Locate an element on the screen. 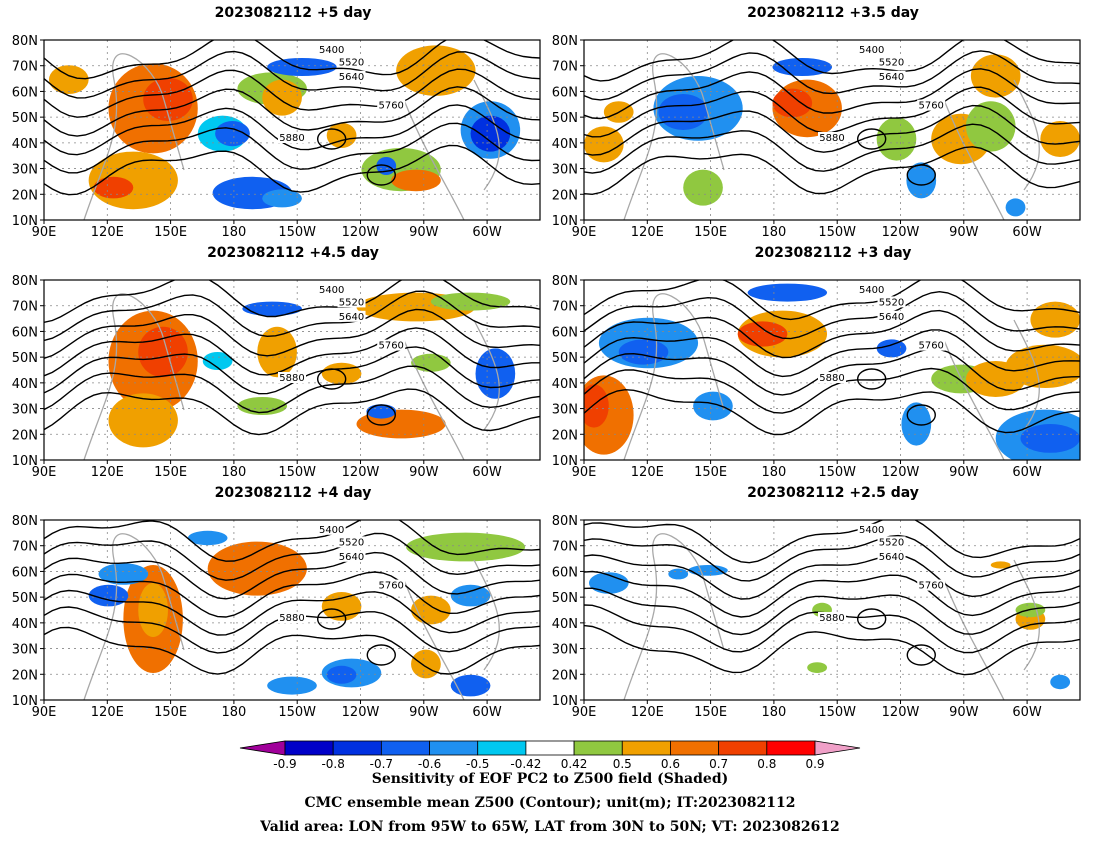 This screenshot has width=1100, height=850. colorbar-label: -0.9 is located at coordinates (284, 763).